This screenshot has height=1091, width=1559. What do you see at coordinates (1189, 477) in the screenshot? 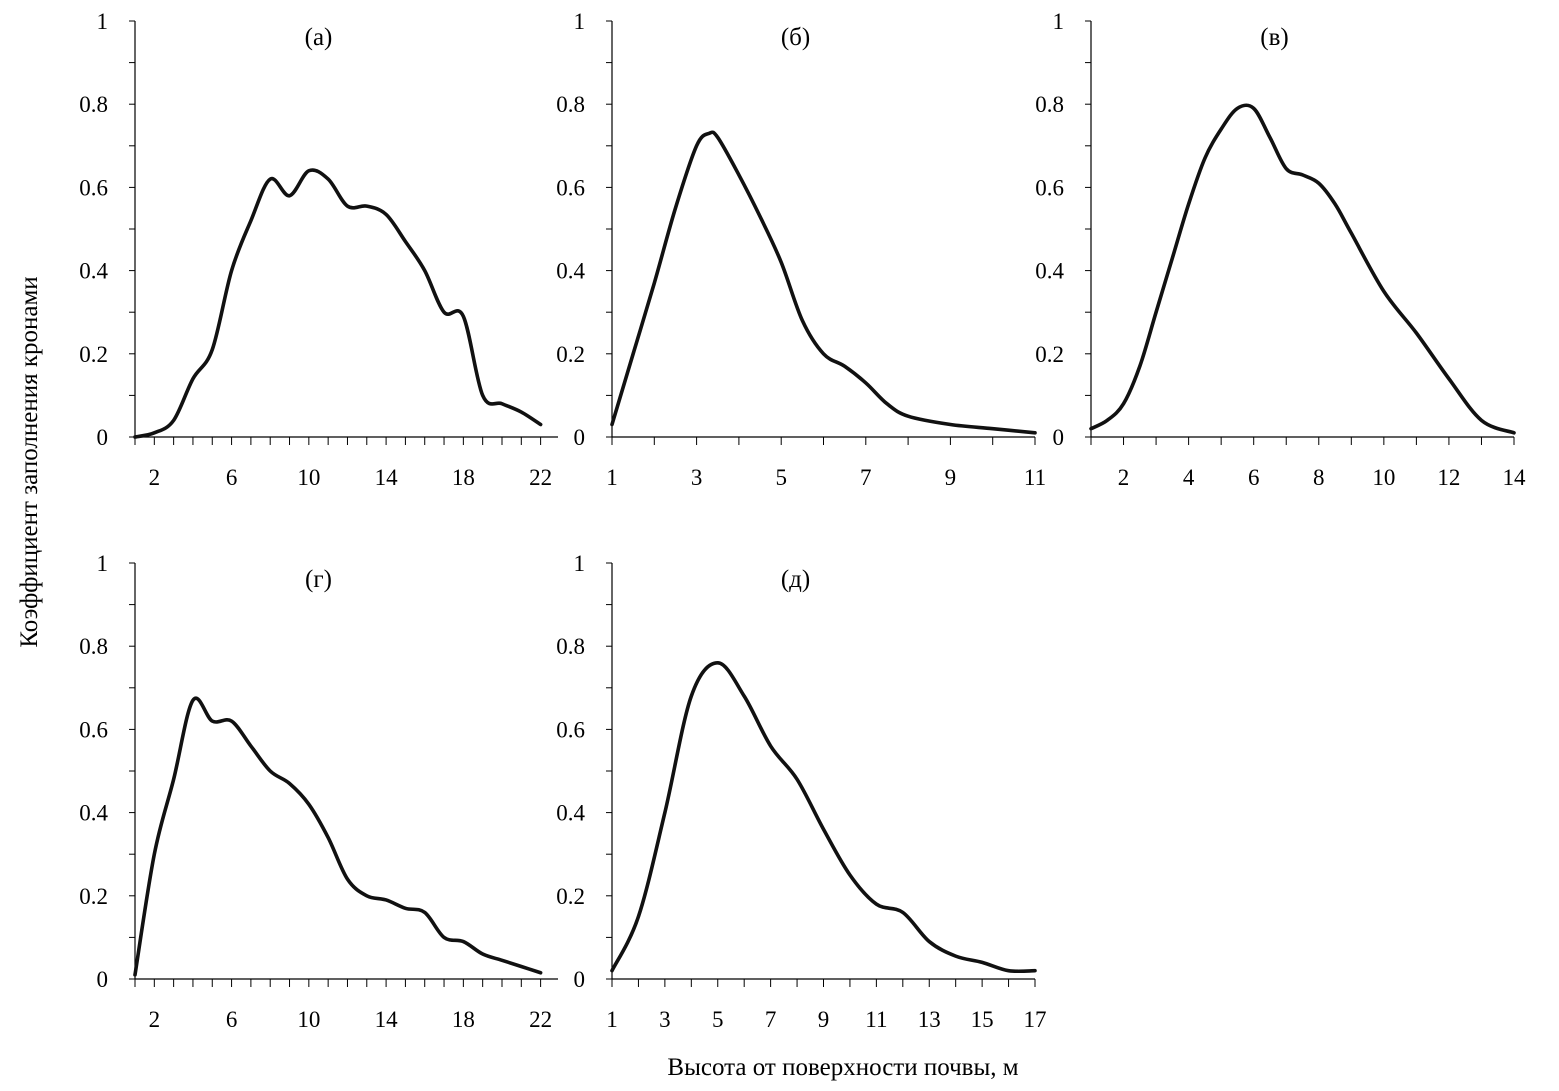
I see `x-tick-label: 4` at bounding box center [1189, 477].